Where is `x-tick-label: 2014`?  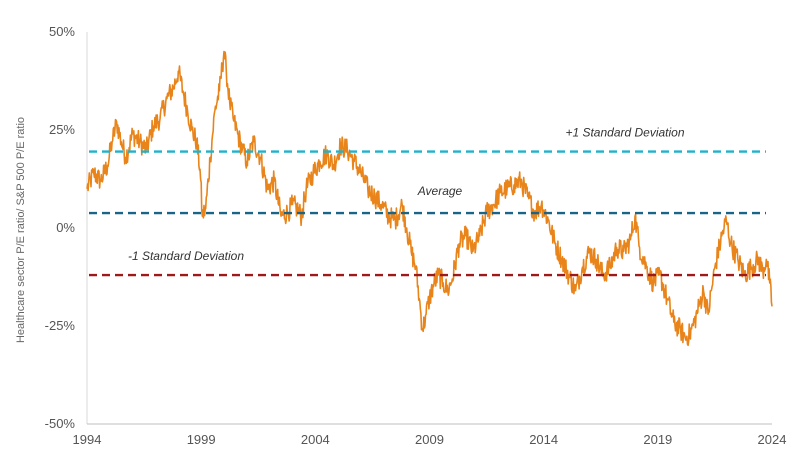
x-tick-label: 2014 is located at coordinates (543, 439).